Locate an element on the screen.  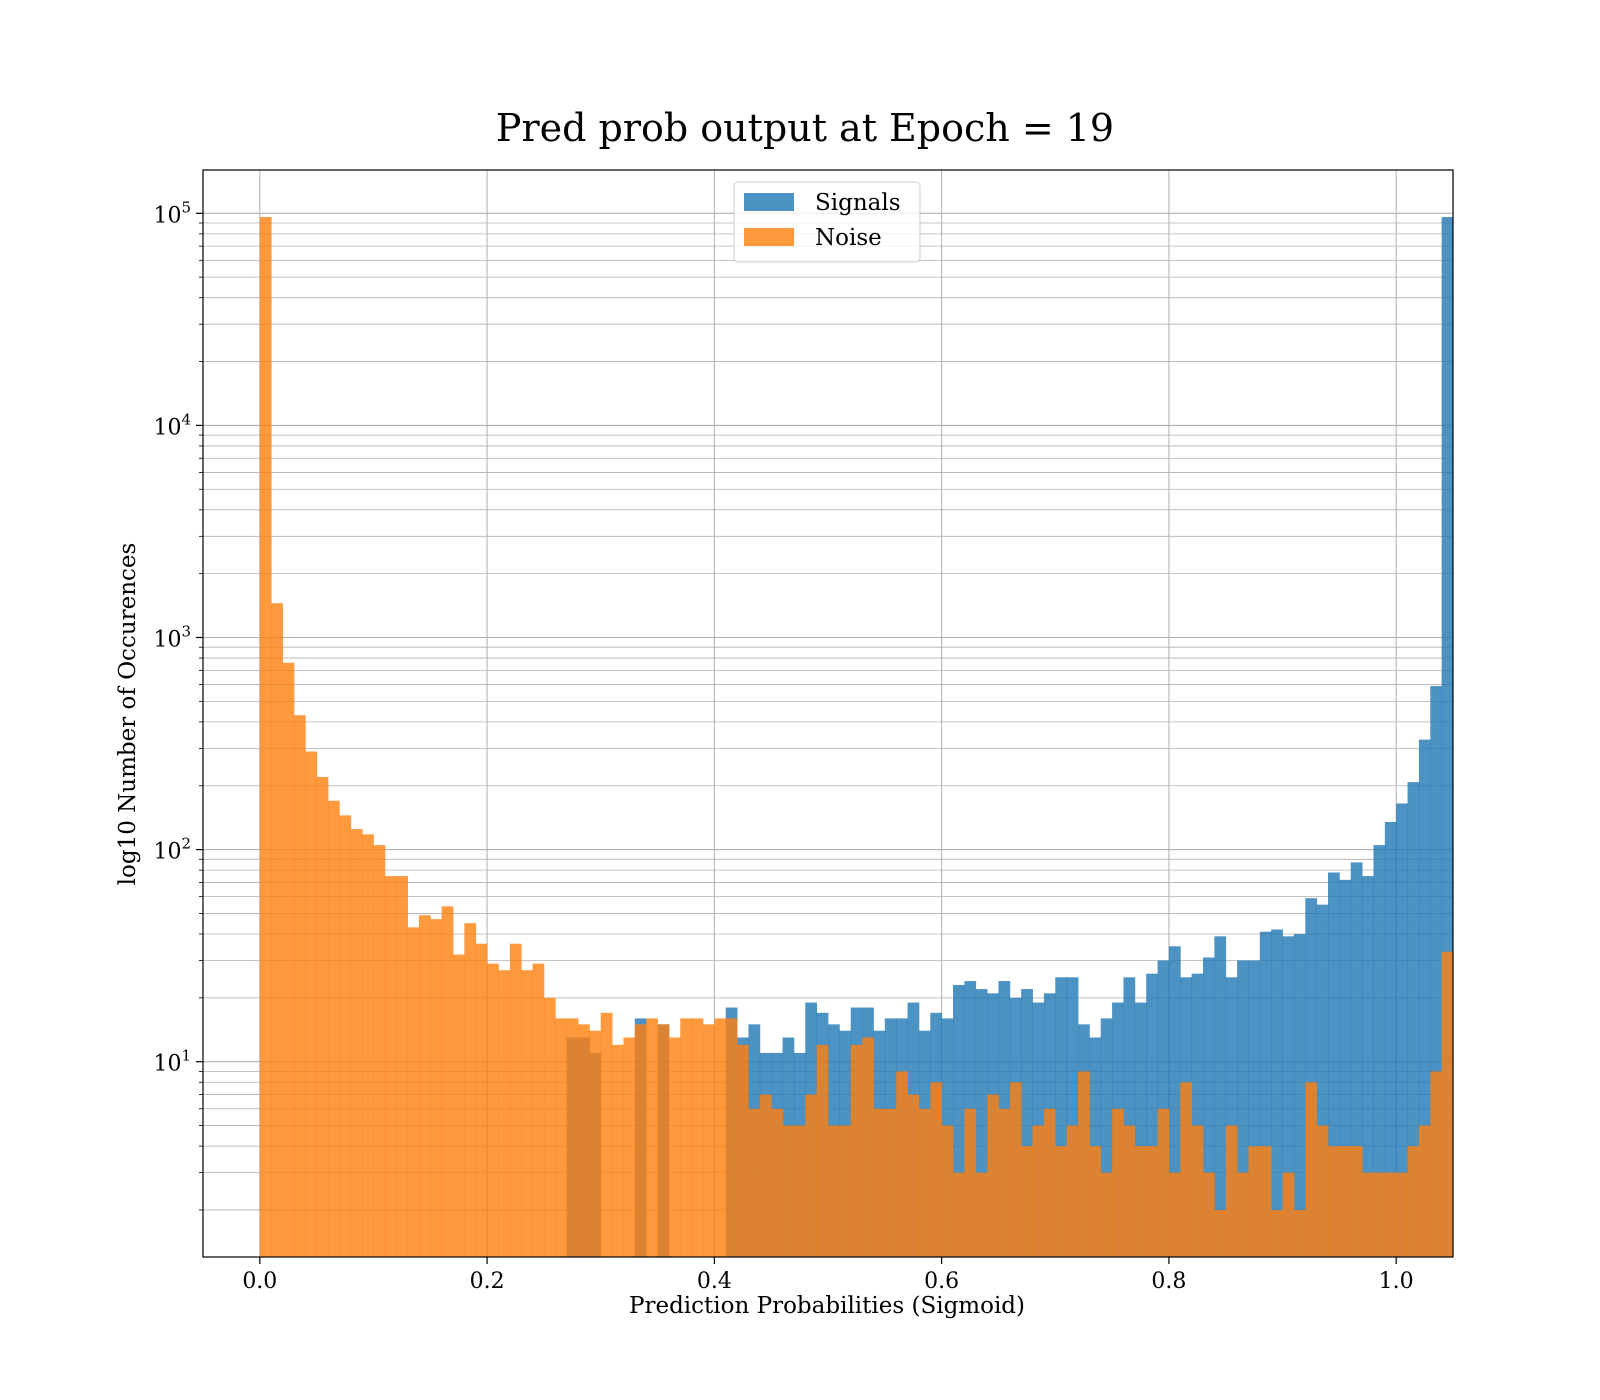
y-tick-label: 10⁴ is located at coordinates (172, 425).